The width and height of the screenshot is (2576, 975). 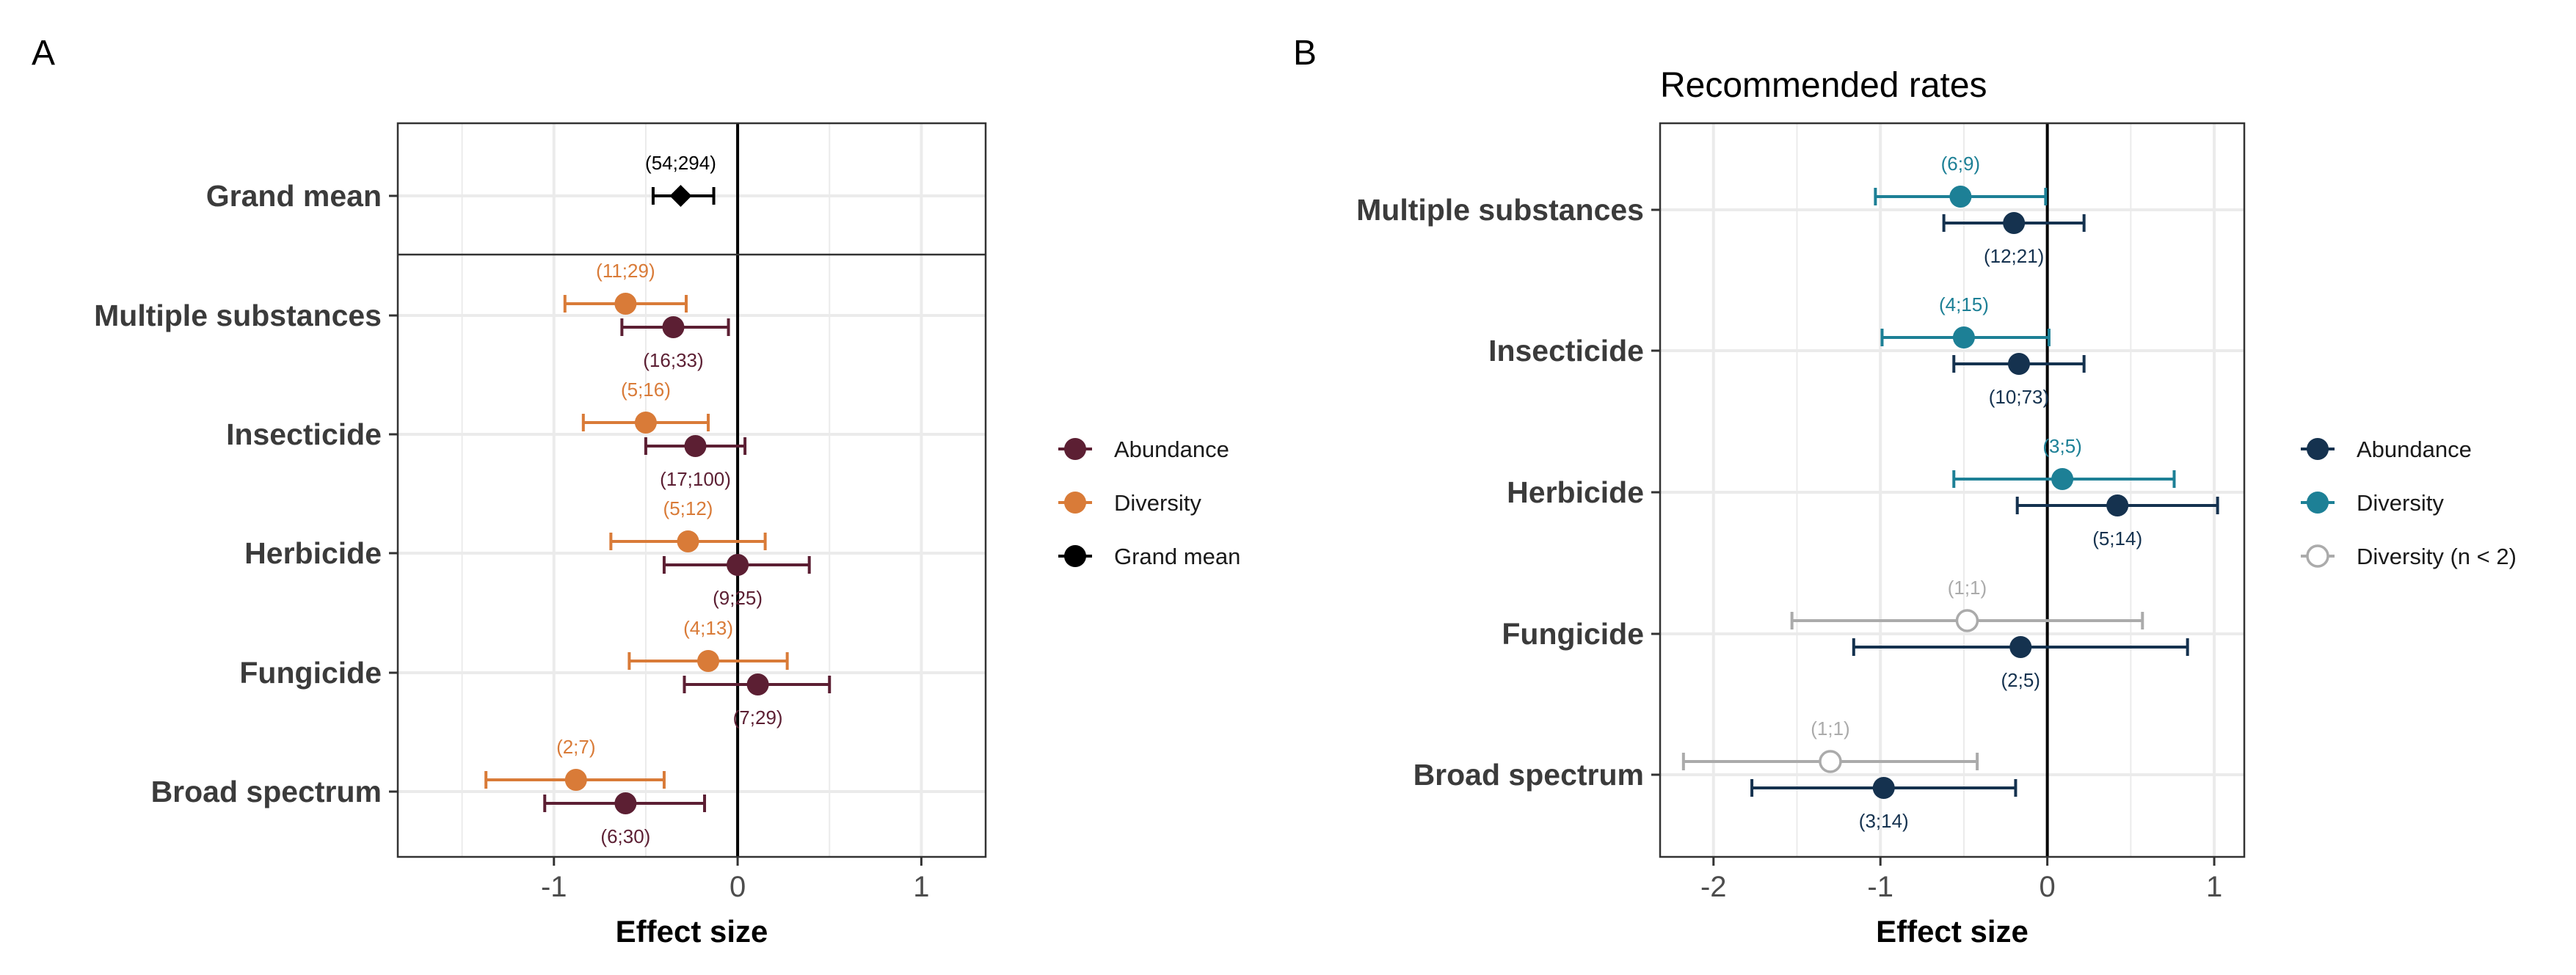 What do you see at coordinates (1713, 887) in the screenshot?
I see `x-tick-label: -2` at bounding box center [1713, 887].